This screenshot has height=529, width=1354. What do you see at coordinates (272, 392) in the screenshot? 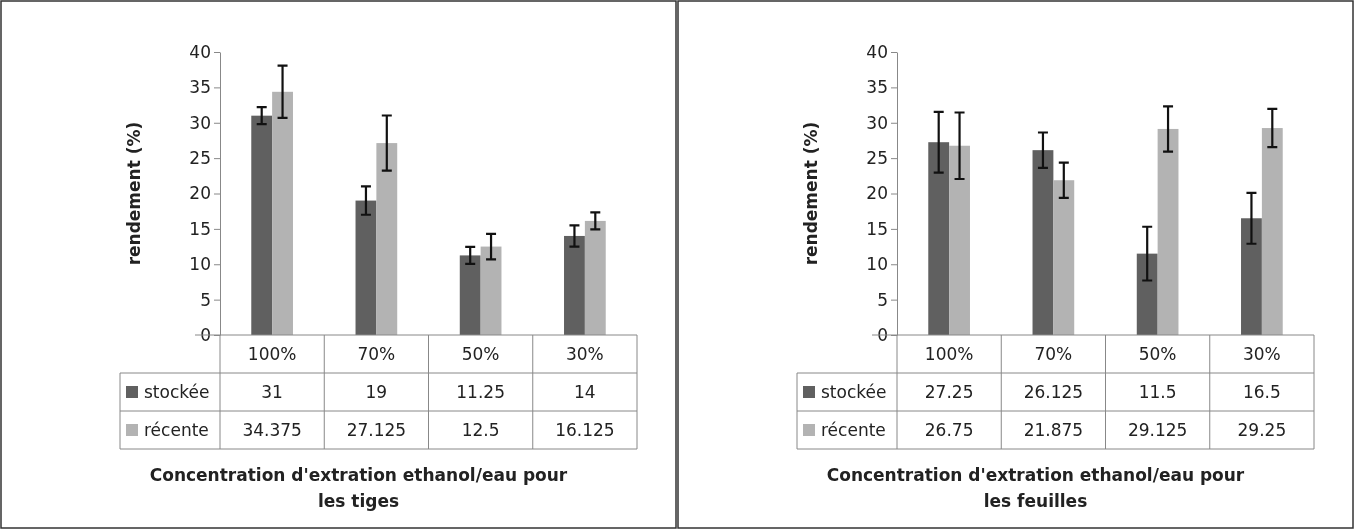
I see `data-label: 31` at bounding box center [272, 392].